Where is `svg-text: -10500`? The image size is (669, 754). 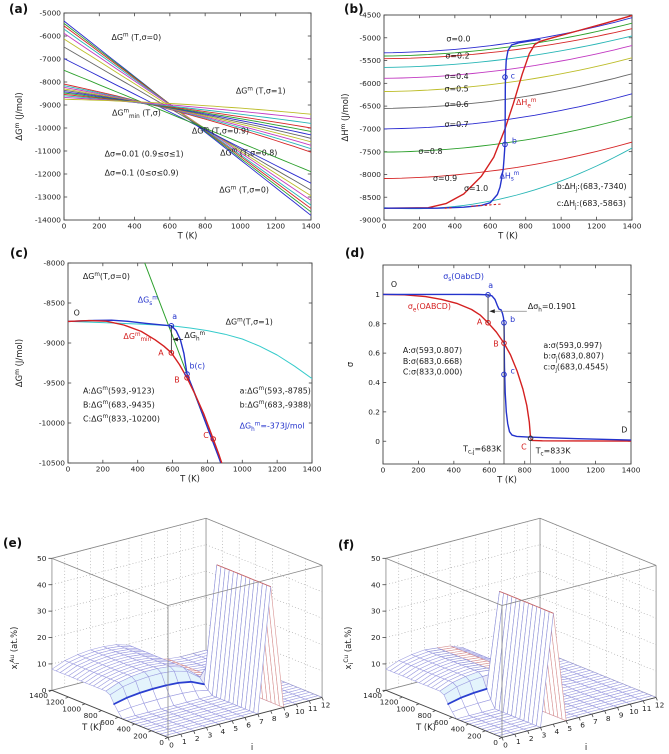 svg-text: -10500 is located at coordinates (52, 463).